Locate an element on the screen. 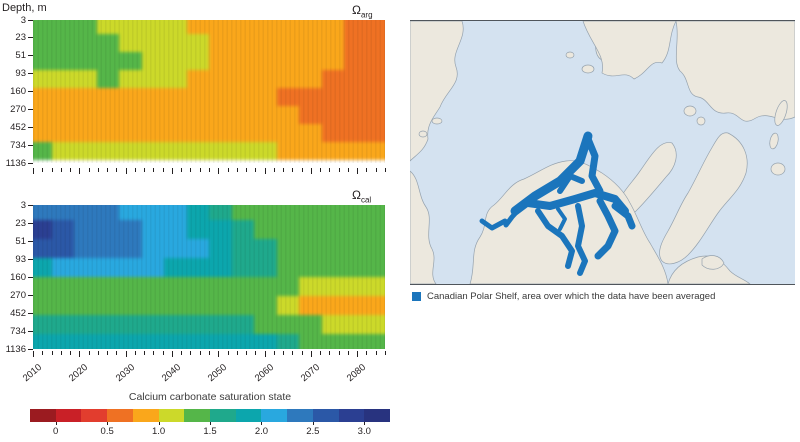 The height and width of the screenshot is (442, 800). depth-tick-label: 452 is located at coordinates (18, 313).